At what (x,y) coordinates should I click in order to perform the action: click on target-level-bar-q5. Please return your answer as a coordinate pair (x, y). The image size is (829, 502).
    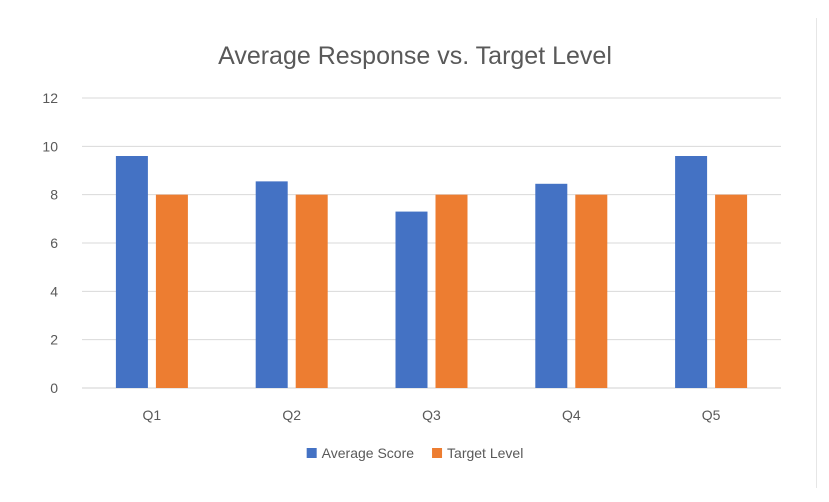
    Looking at the image, I should click on (731, 291).